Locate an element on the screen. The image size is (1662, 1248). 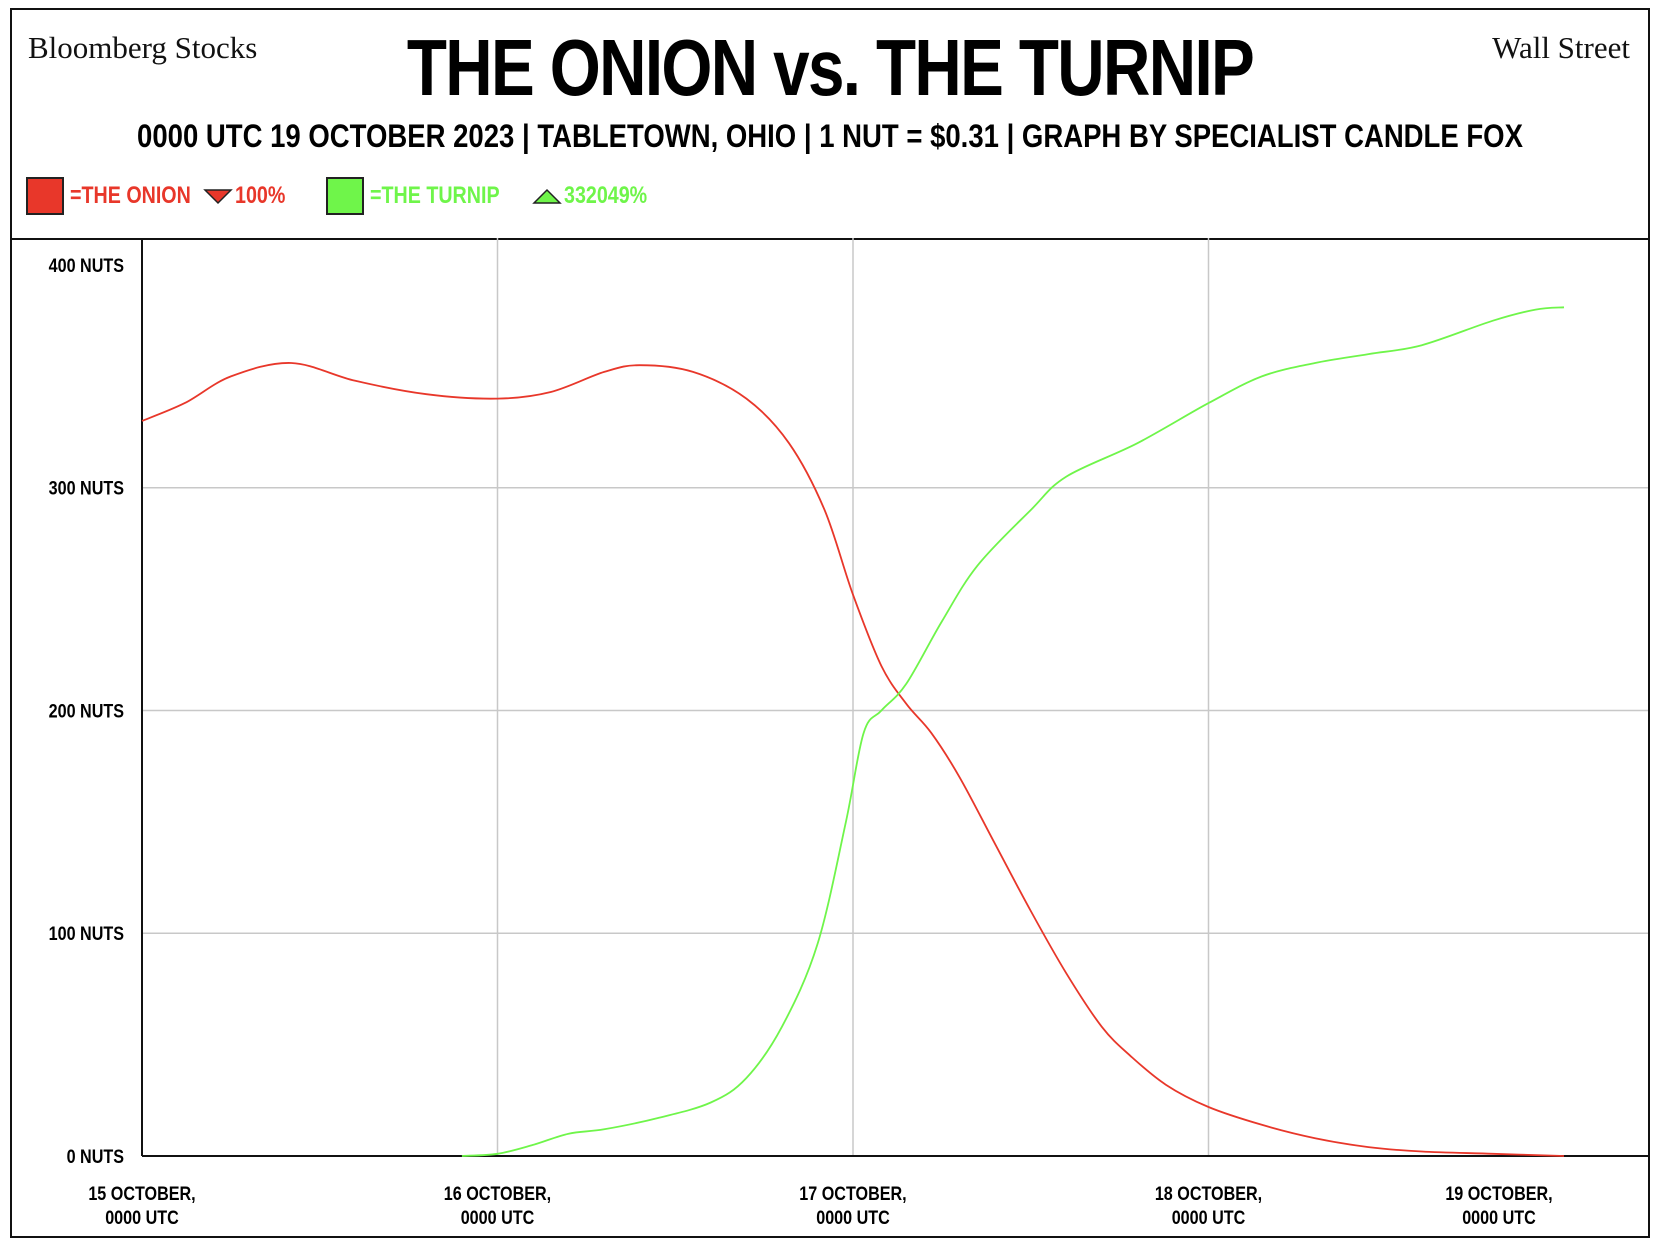
legend-item-onion: =THE ONION 100% is located at coordinates (161, 196).